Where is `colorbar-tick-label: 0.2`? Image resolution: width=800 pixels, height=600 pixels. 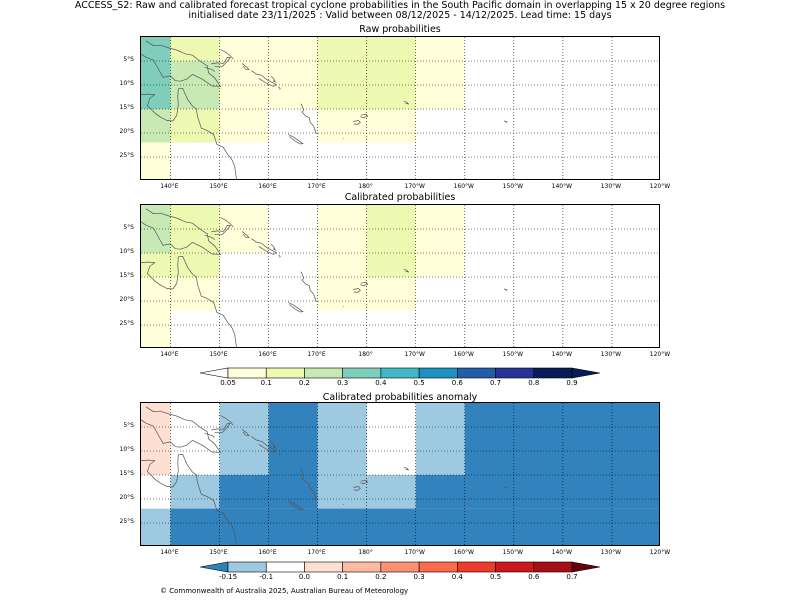
colorbar-tick-label: 0.2 is located at coordinates (304, 383).